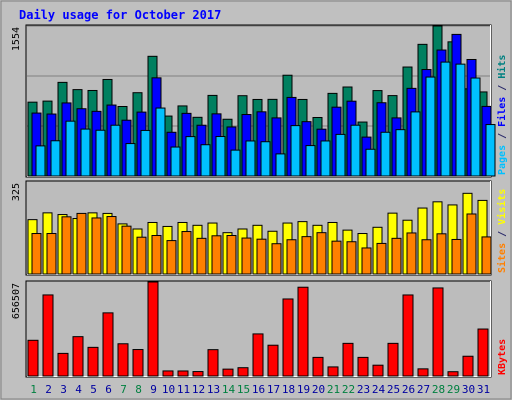 Image resolution: width=512 pixels, height=405 pixels. I want to click on legend-part: Hits, so click(502, 67).